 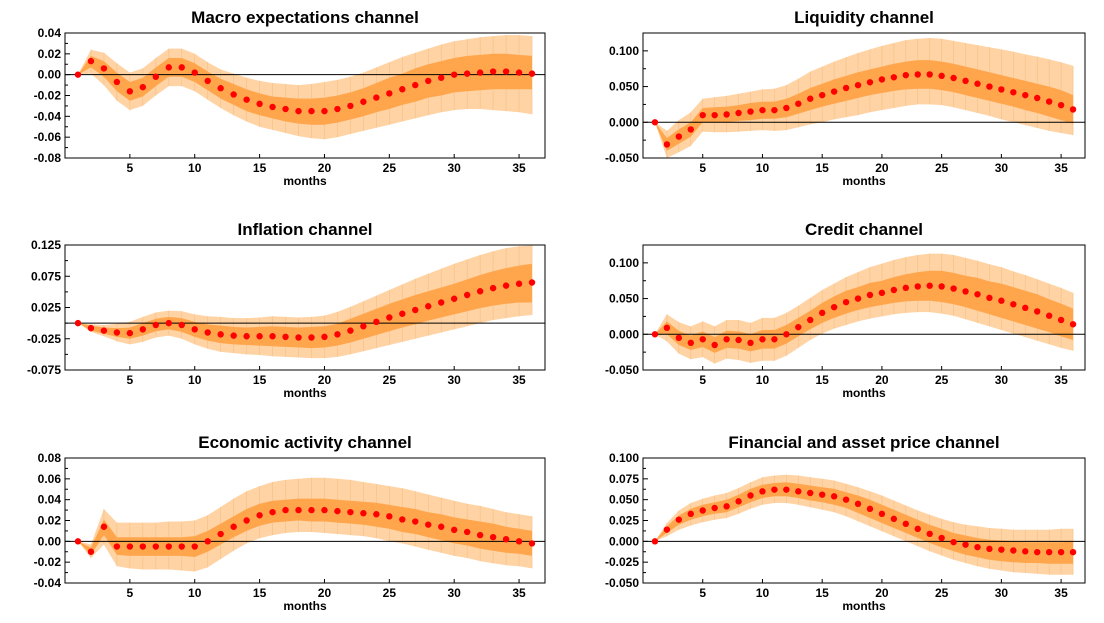 I want to click on y-tick-label: -0.025, so click(x=44, y=339).